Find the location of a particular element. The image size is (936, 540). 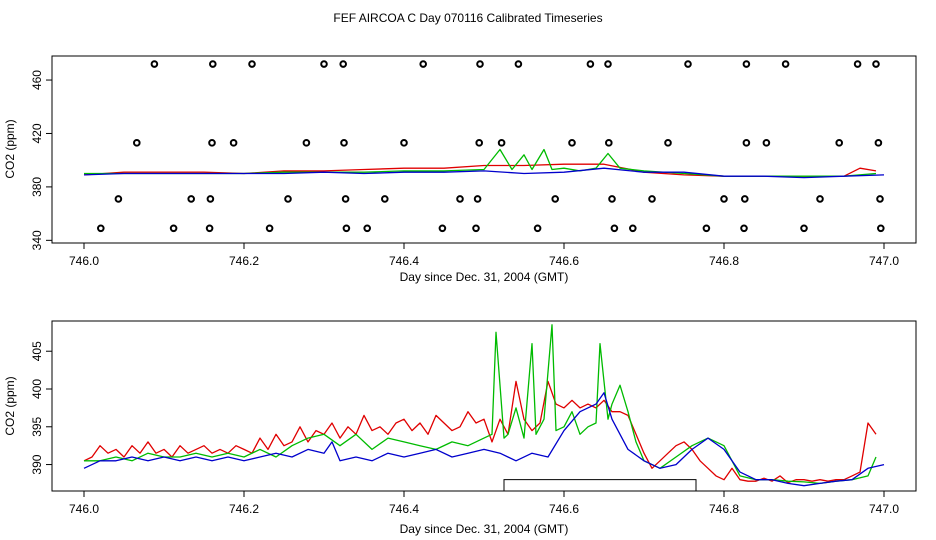

bottom-y-axis-label: CO2 (ppm) is located at coordinates (10, 405).